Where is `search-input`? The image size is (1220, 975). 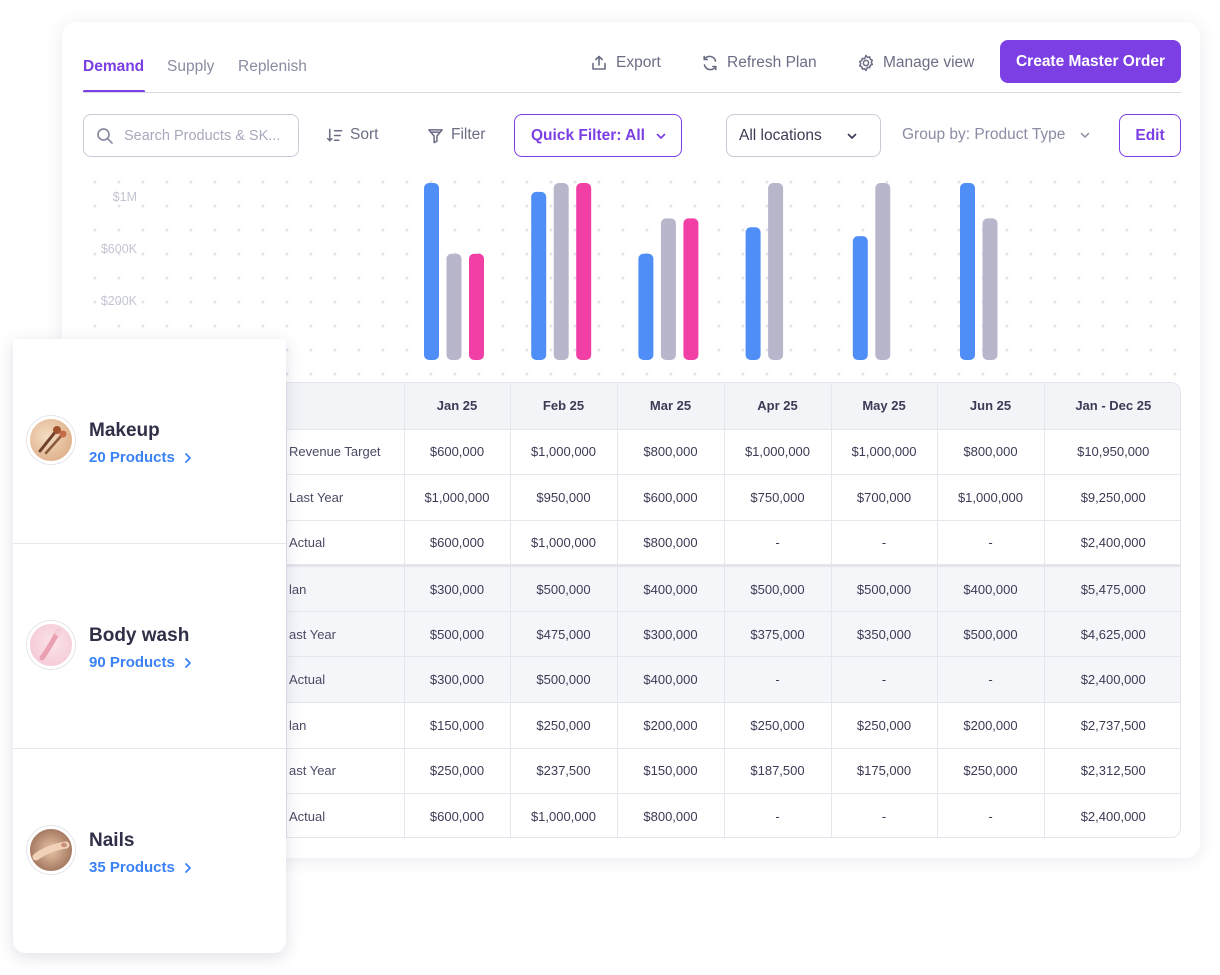
search-input is located at coordinates (209, 135).